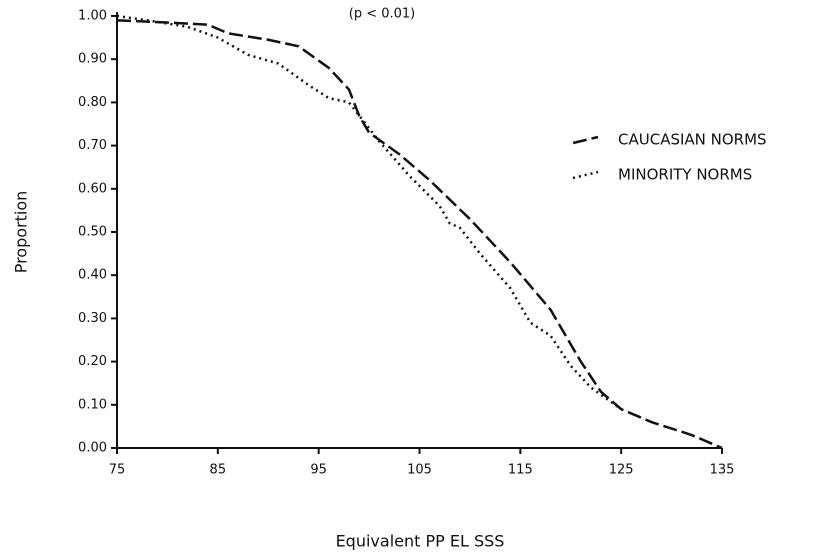  Describe the element at coordinates (92, 448) in the screenshot. I see `y-tick-label: 0.00` at that location.